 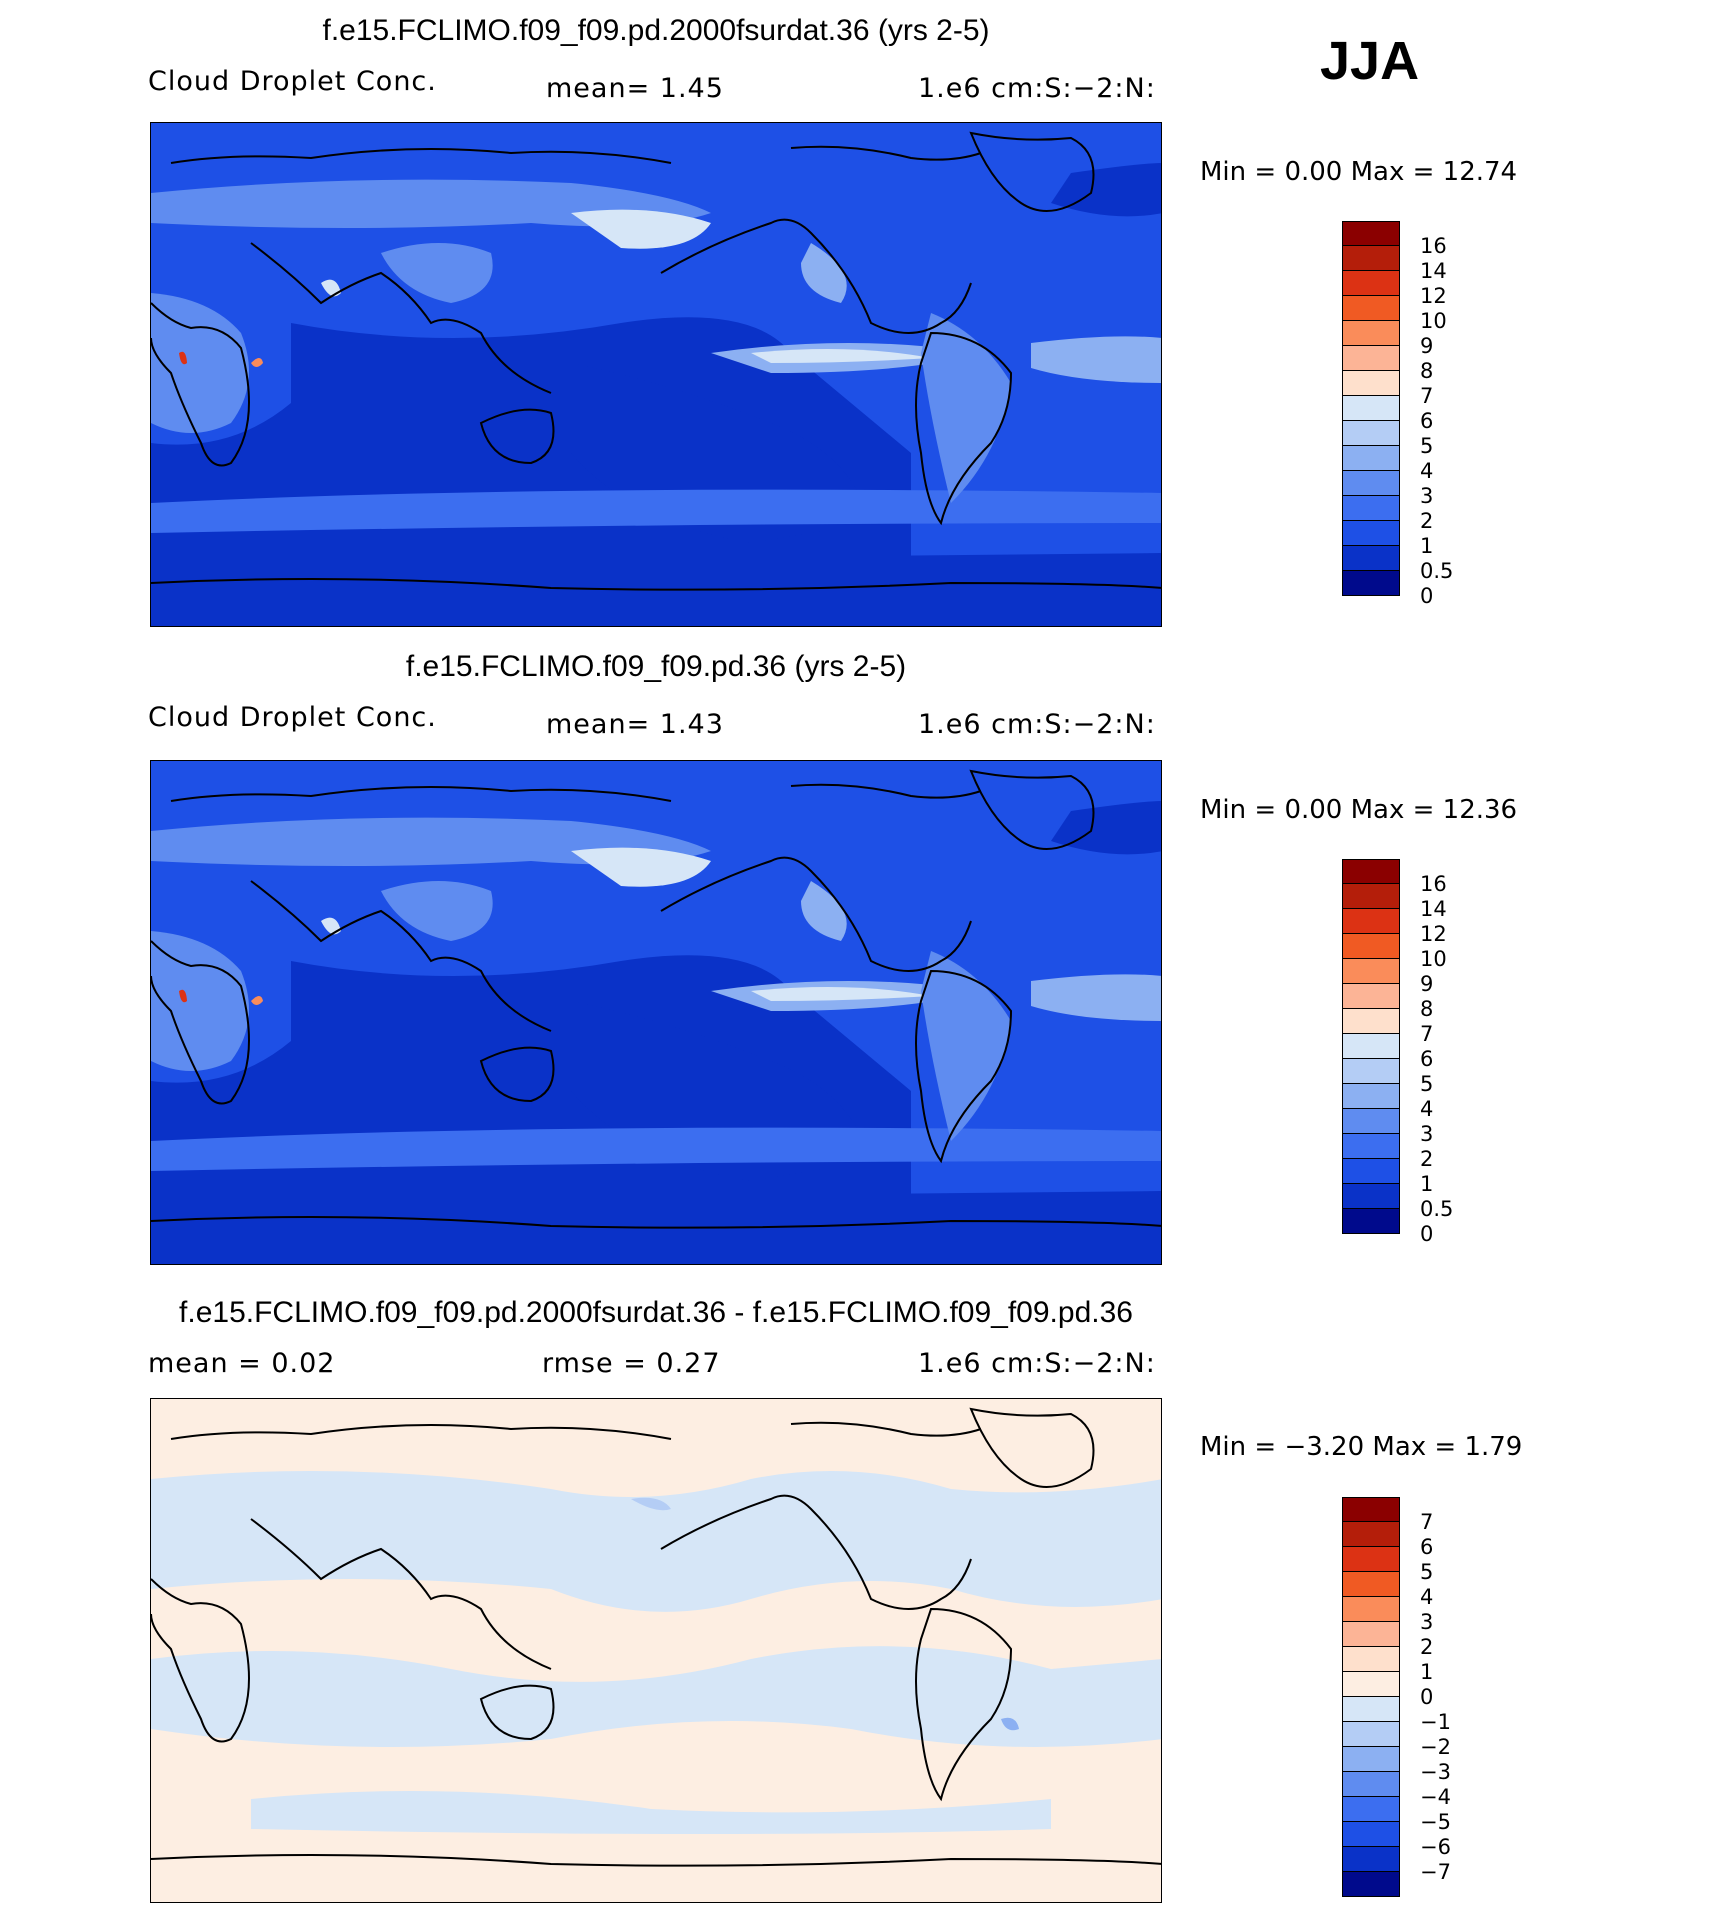 I want to click on panel1-colorbar, so click(x=1371, y=408).